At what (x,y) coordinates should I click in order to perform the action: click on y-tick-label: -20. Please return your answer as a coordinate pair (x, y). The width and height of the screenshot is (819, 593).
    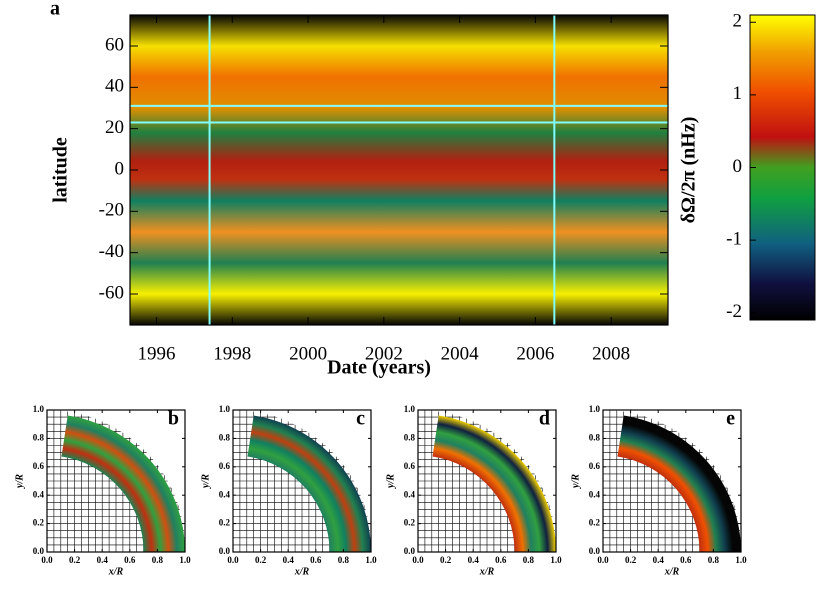
    Looking at the image, I should click on (111, 210).